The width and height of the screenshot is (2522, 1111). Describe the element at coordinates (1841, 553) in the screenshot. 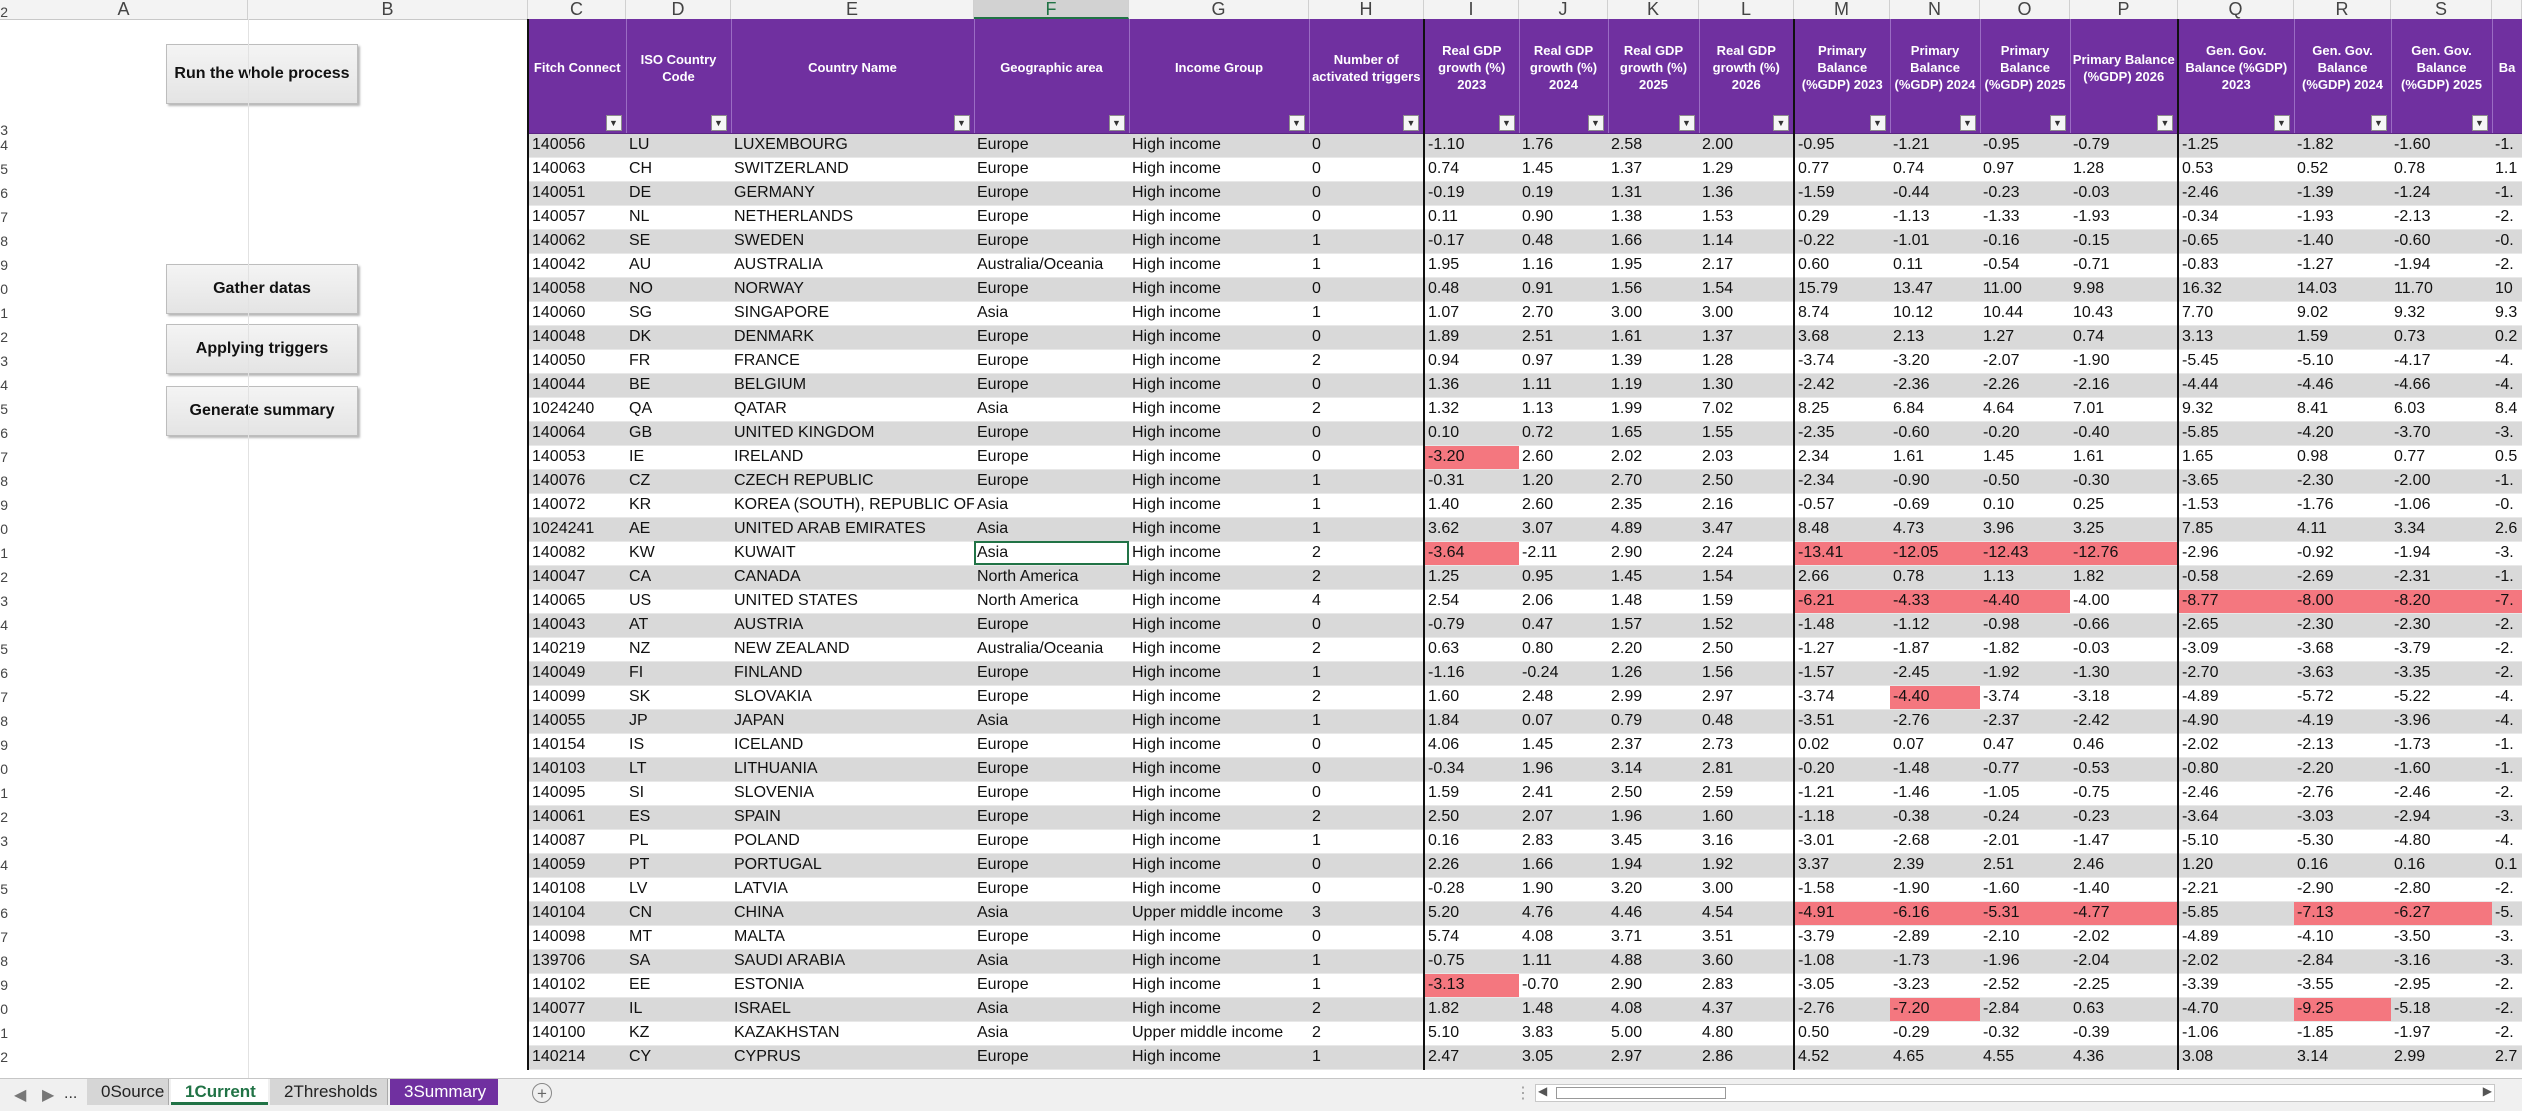

I see `table-cell: -13.41` at that location.